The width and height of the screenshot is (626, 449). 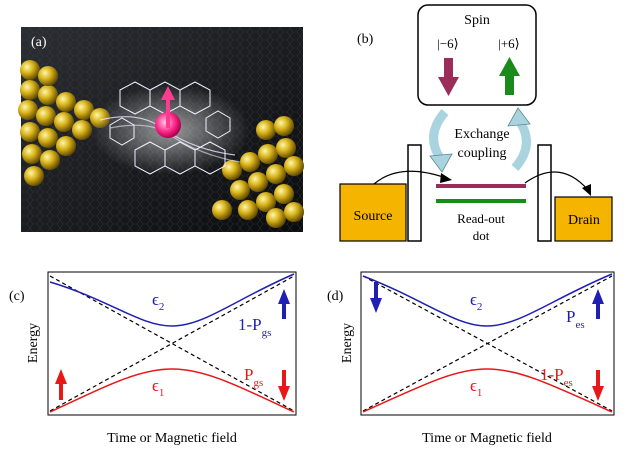 What do you see at coordinates (482, 153) in the screenshot?
I see `coupling-label-line2: coupling` at bounding box center [482, 153].